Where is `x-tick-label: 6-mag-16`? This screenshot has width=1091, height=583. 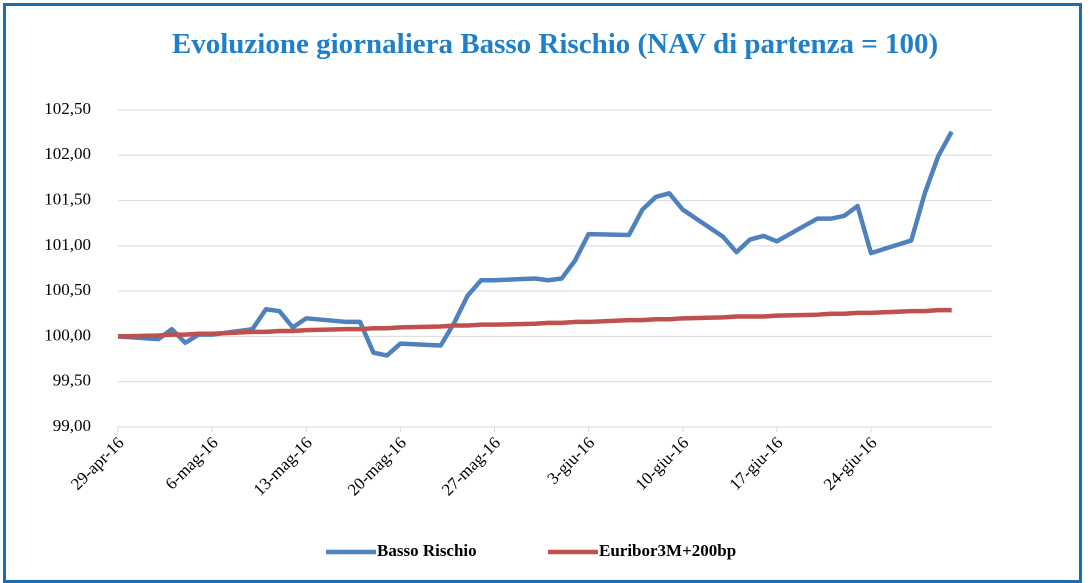
x-tick-label: 6-mag-16 is located at coordinates (192, 463).